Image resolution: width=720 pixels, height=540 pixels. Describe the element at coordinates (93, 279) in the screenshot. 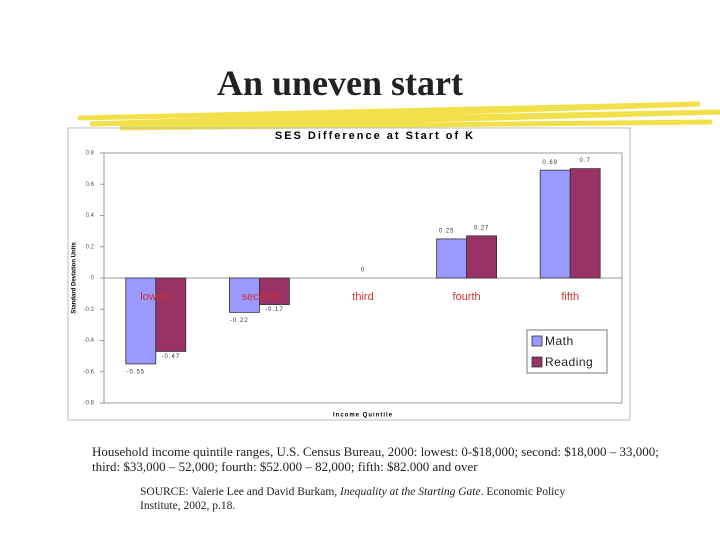

I see `y-tick-label: 0` at that location.